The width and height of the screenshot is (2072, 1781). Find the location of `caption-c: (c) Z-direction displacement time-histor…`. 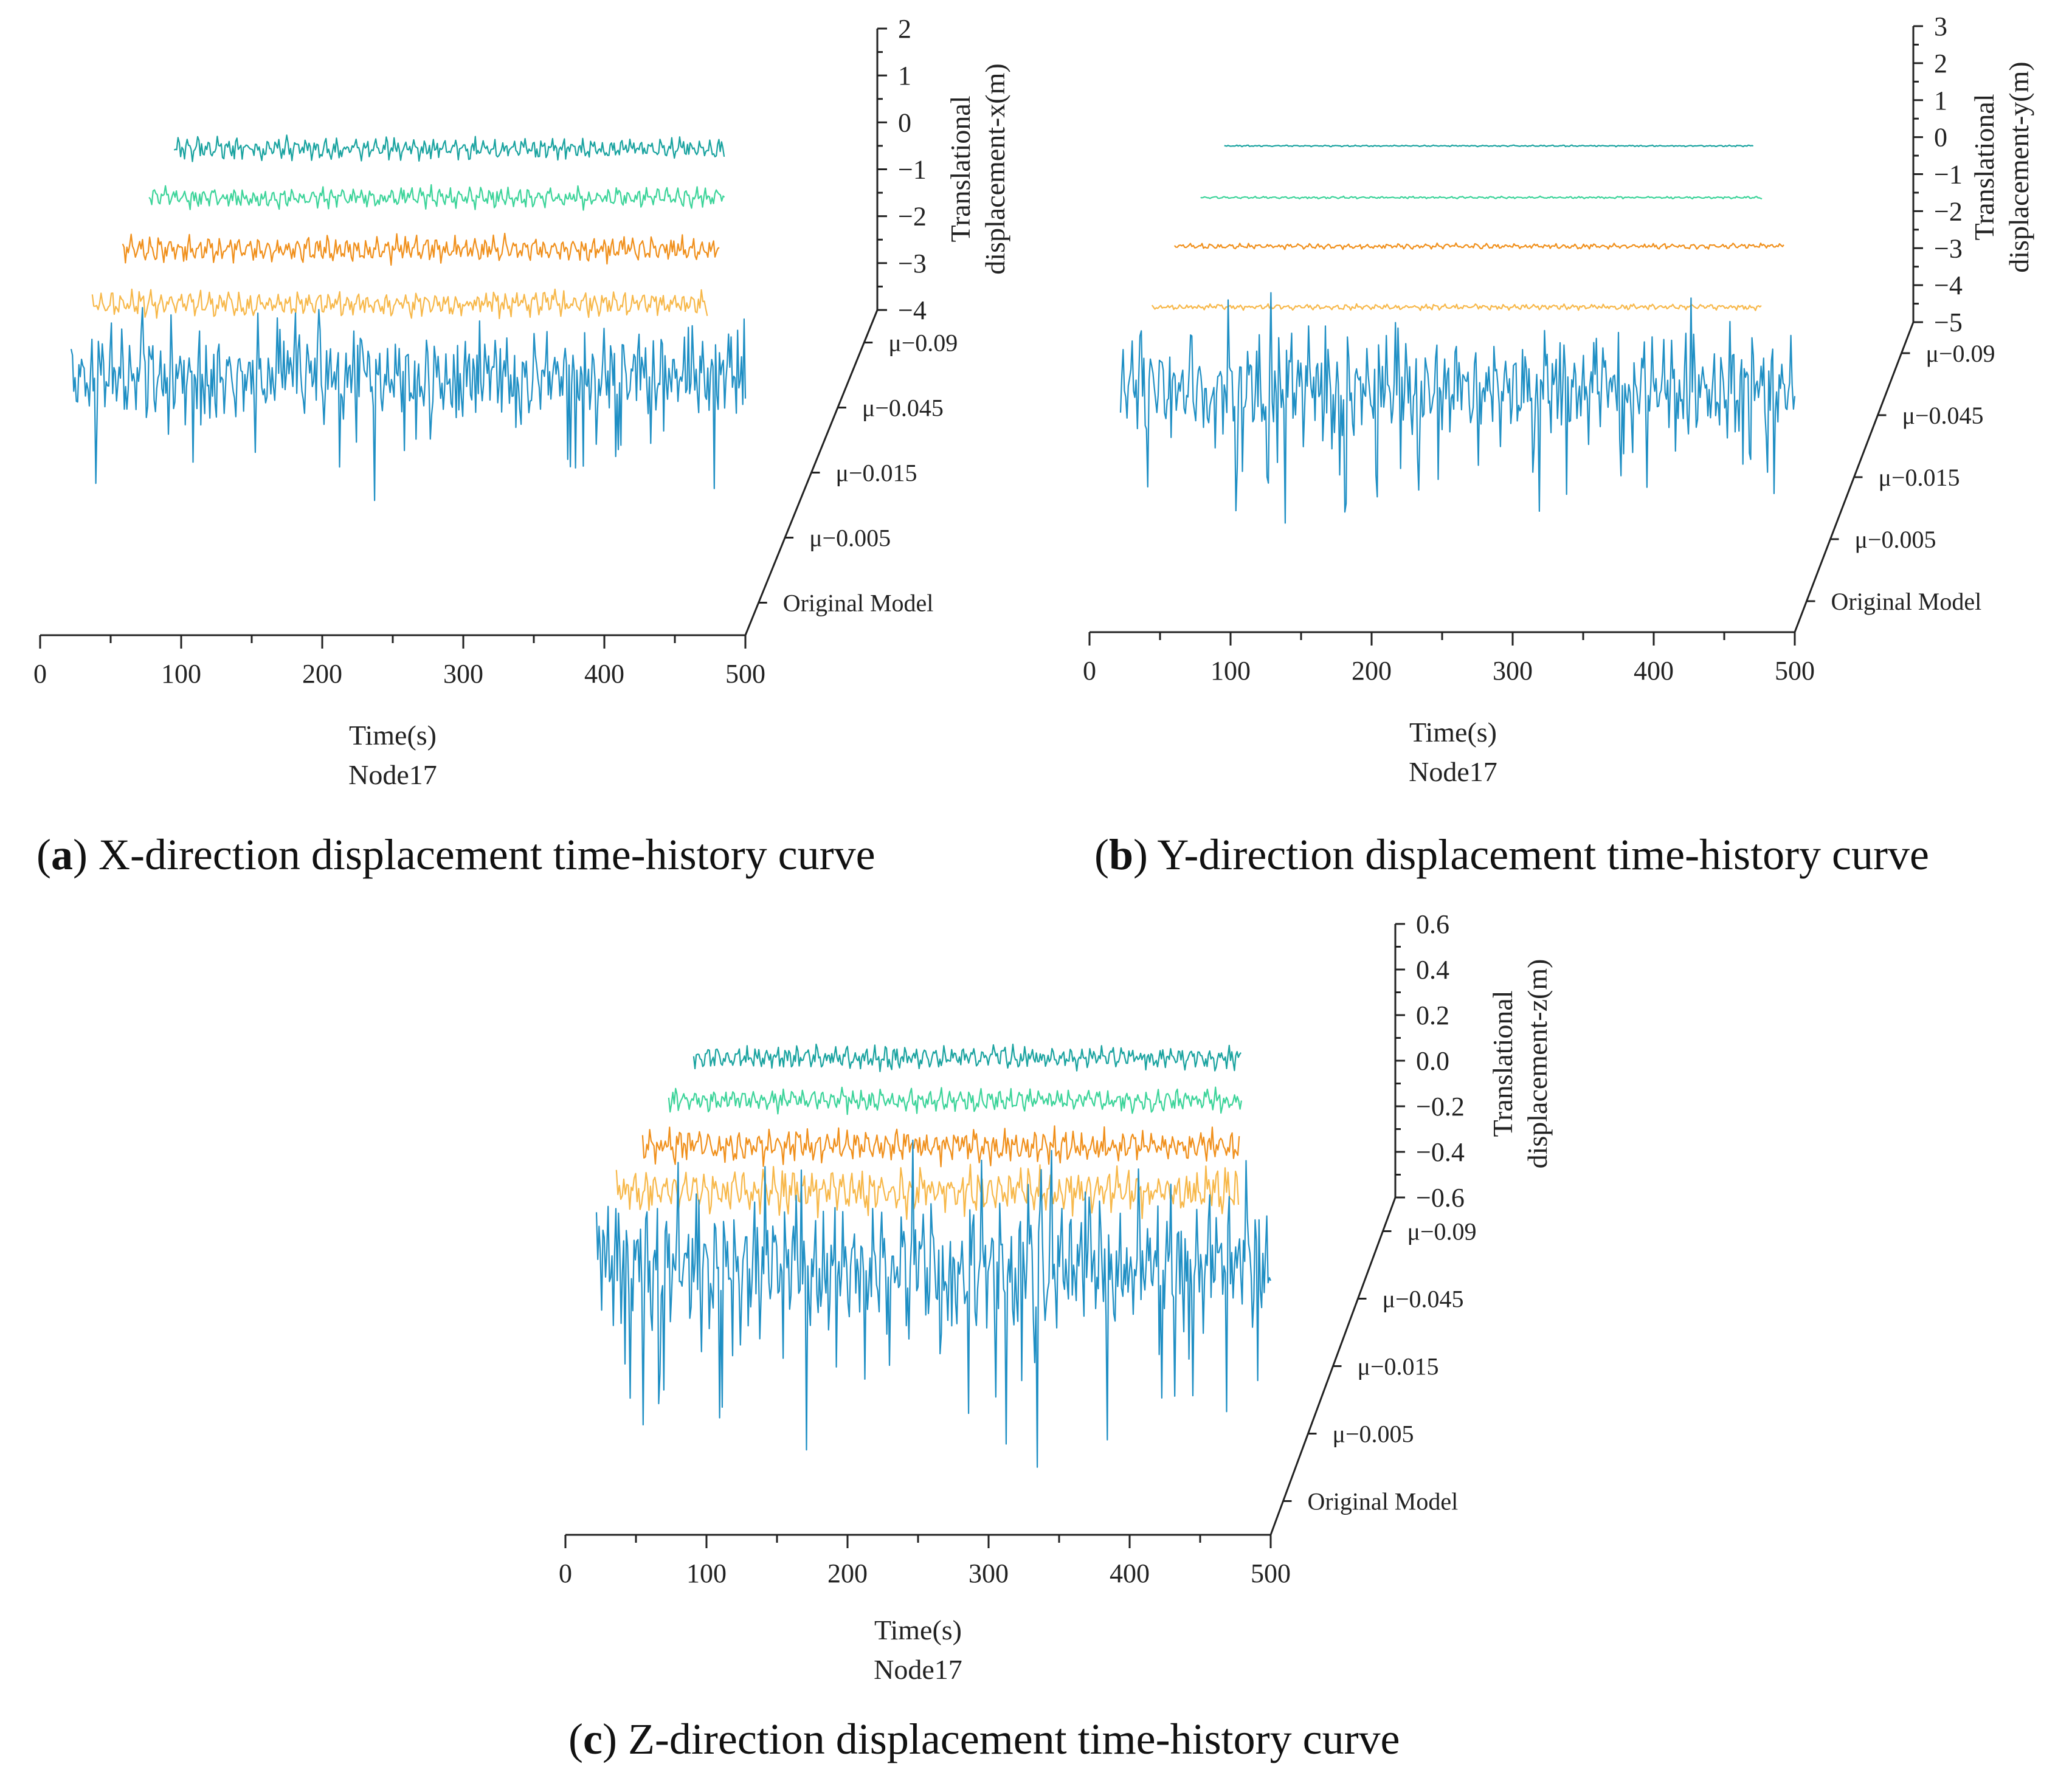

caption-c: (c) Z-direction displacement time-histor… is located at coordinates (984, 1739).